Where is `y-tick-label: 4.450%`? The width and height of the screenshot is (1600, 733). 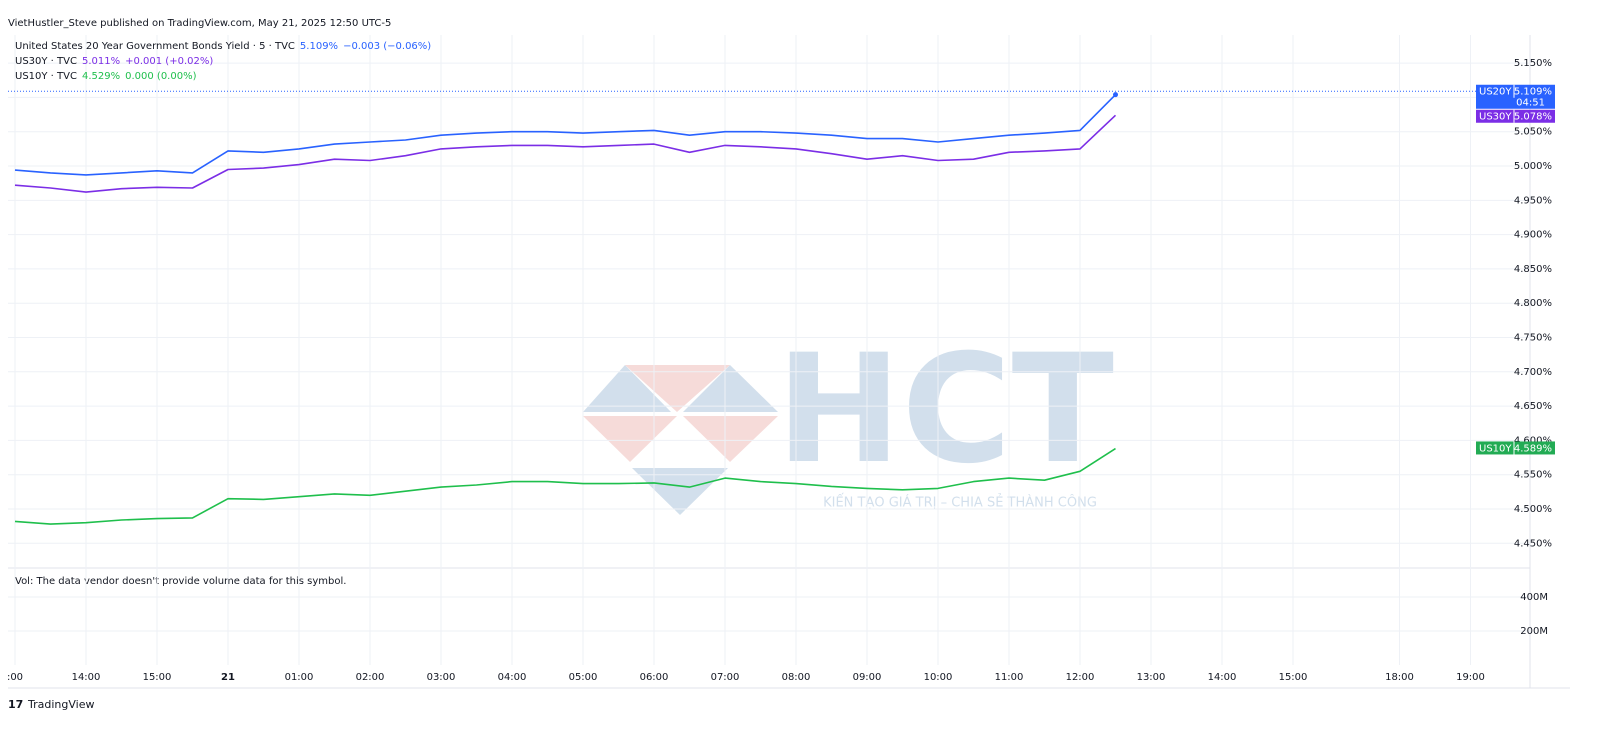 y-tick-label: 4.450% is located at coordinates (1533, 543).